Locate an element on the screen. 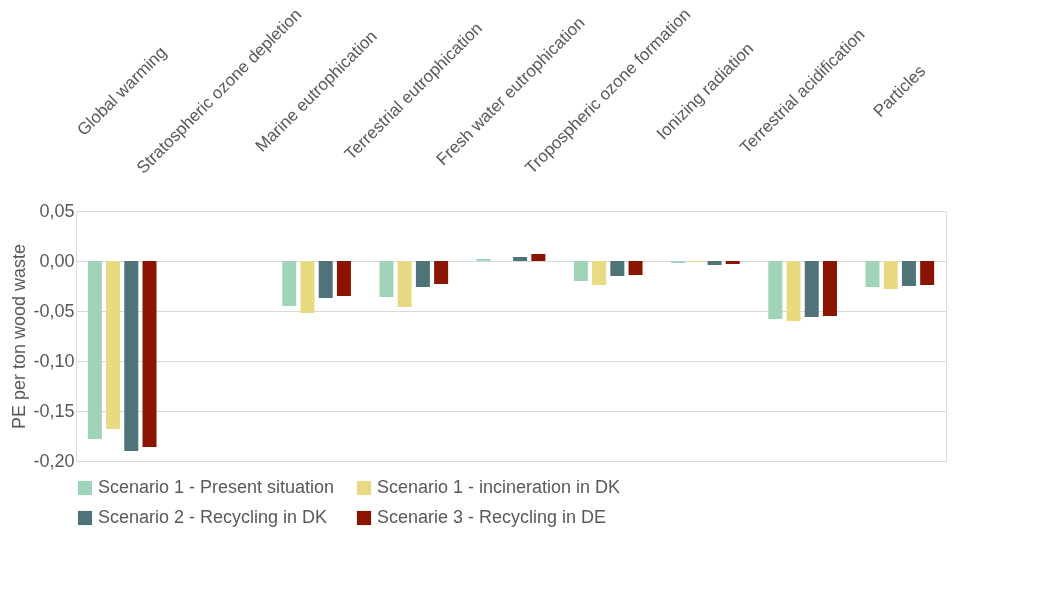  y-tick-label: -0,10 is located at coordinates (54, 360).